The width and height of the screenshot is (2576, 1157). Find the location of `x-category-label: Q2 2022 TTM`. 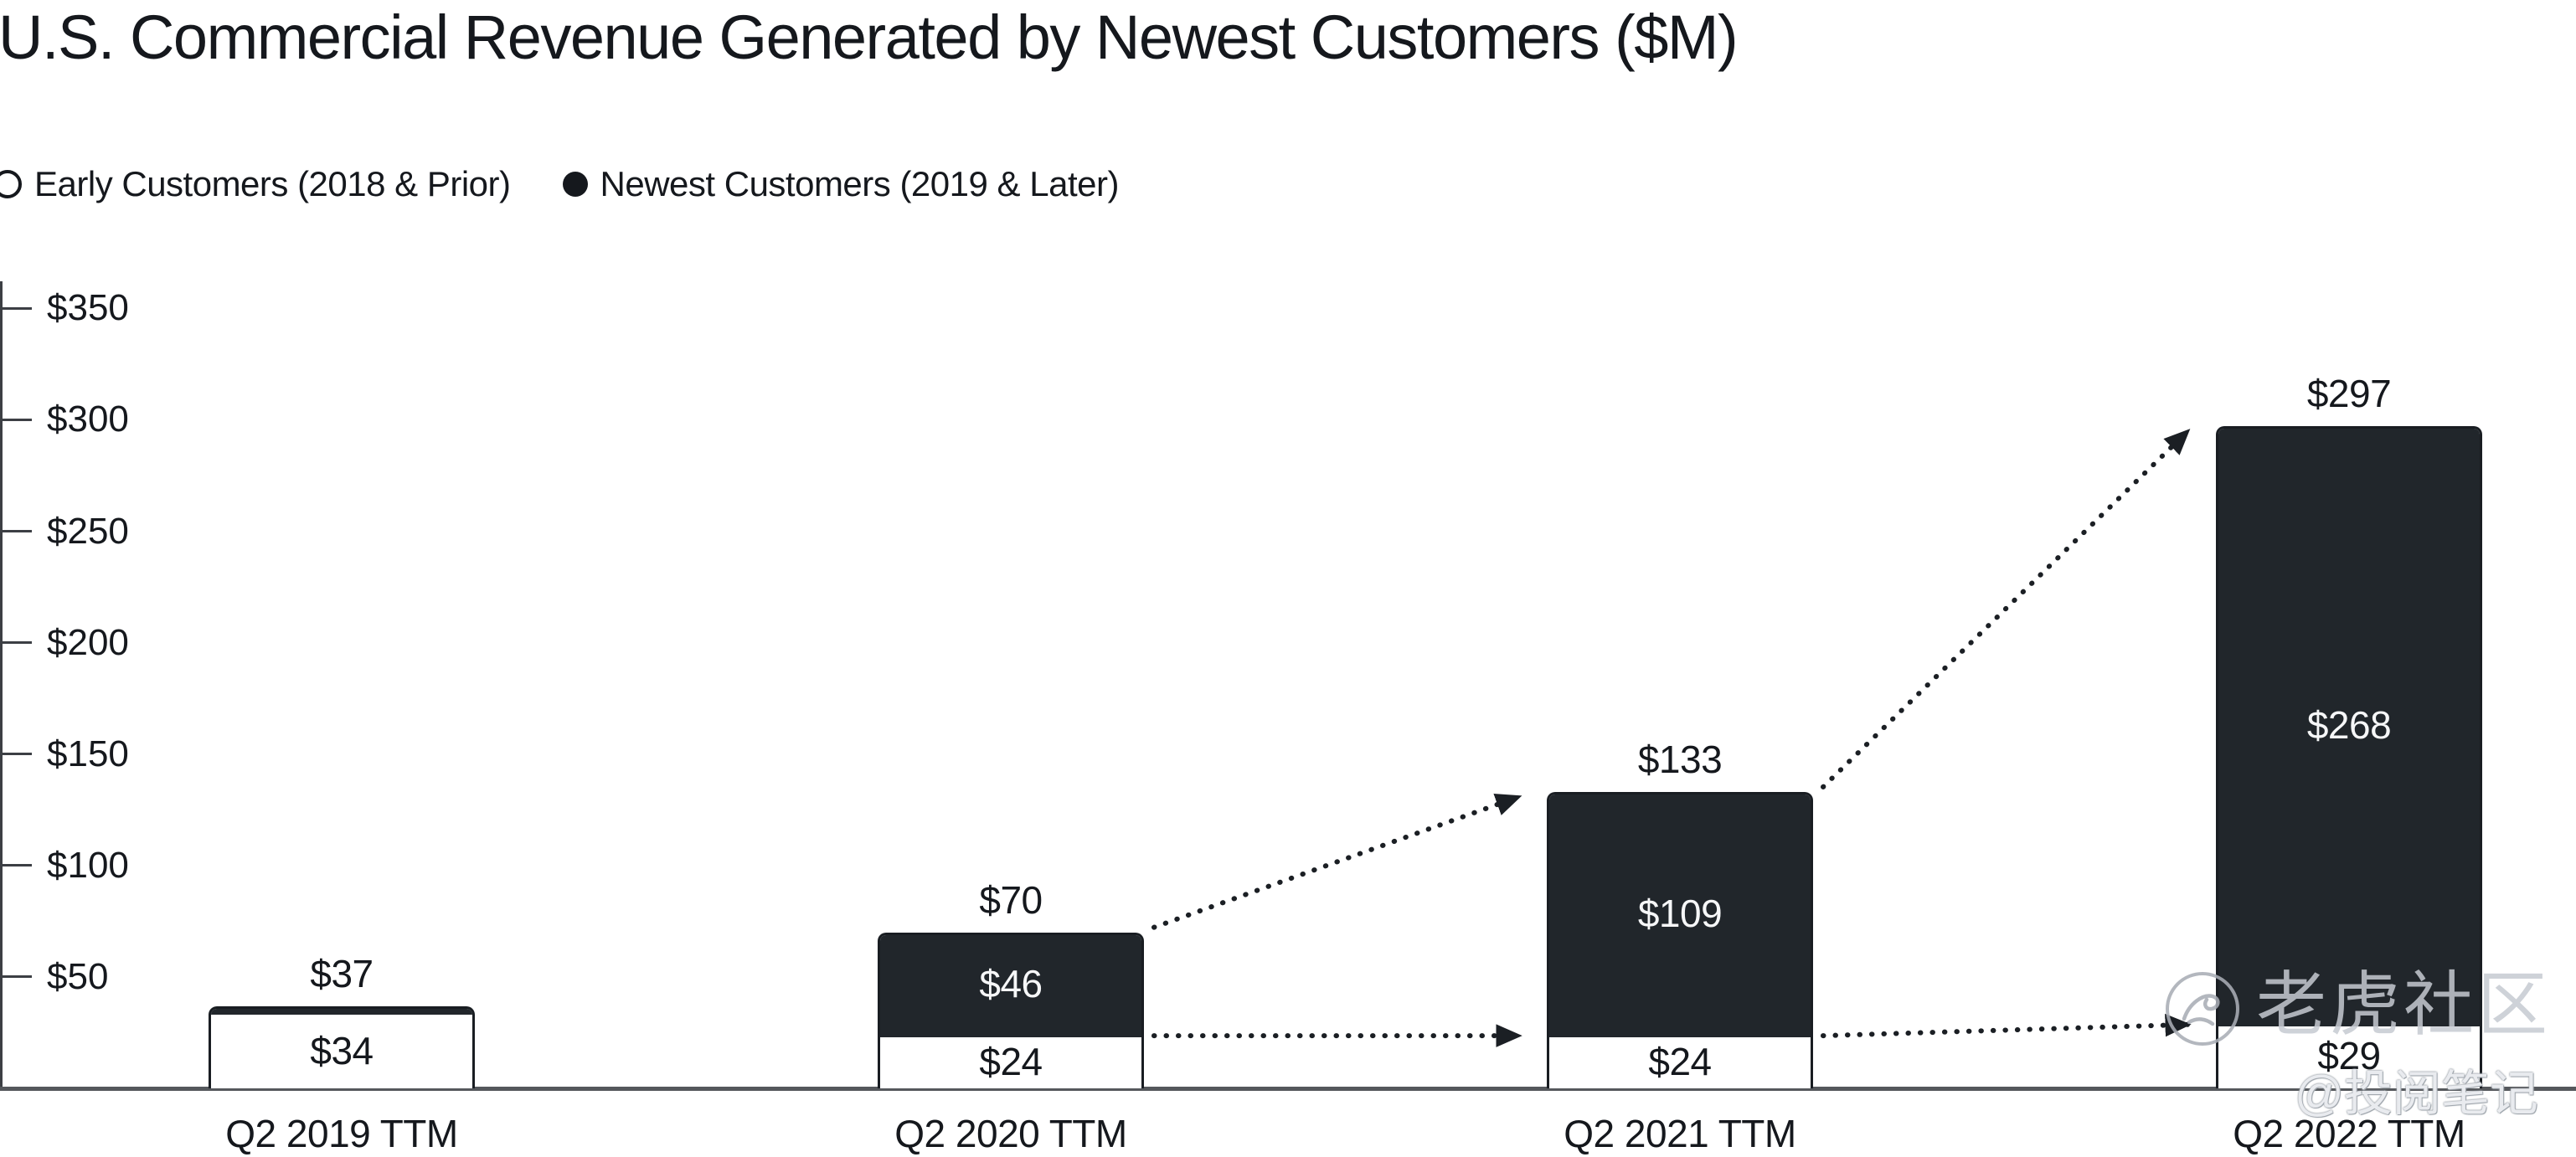

x-category-label: Q2 2022 TTM is located at coordinates (2349, 1133).